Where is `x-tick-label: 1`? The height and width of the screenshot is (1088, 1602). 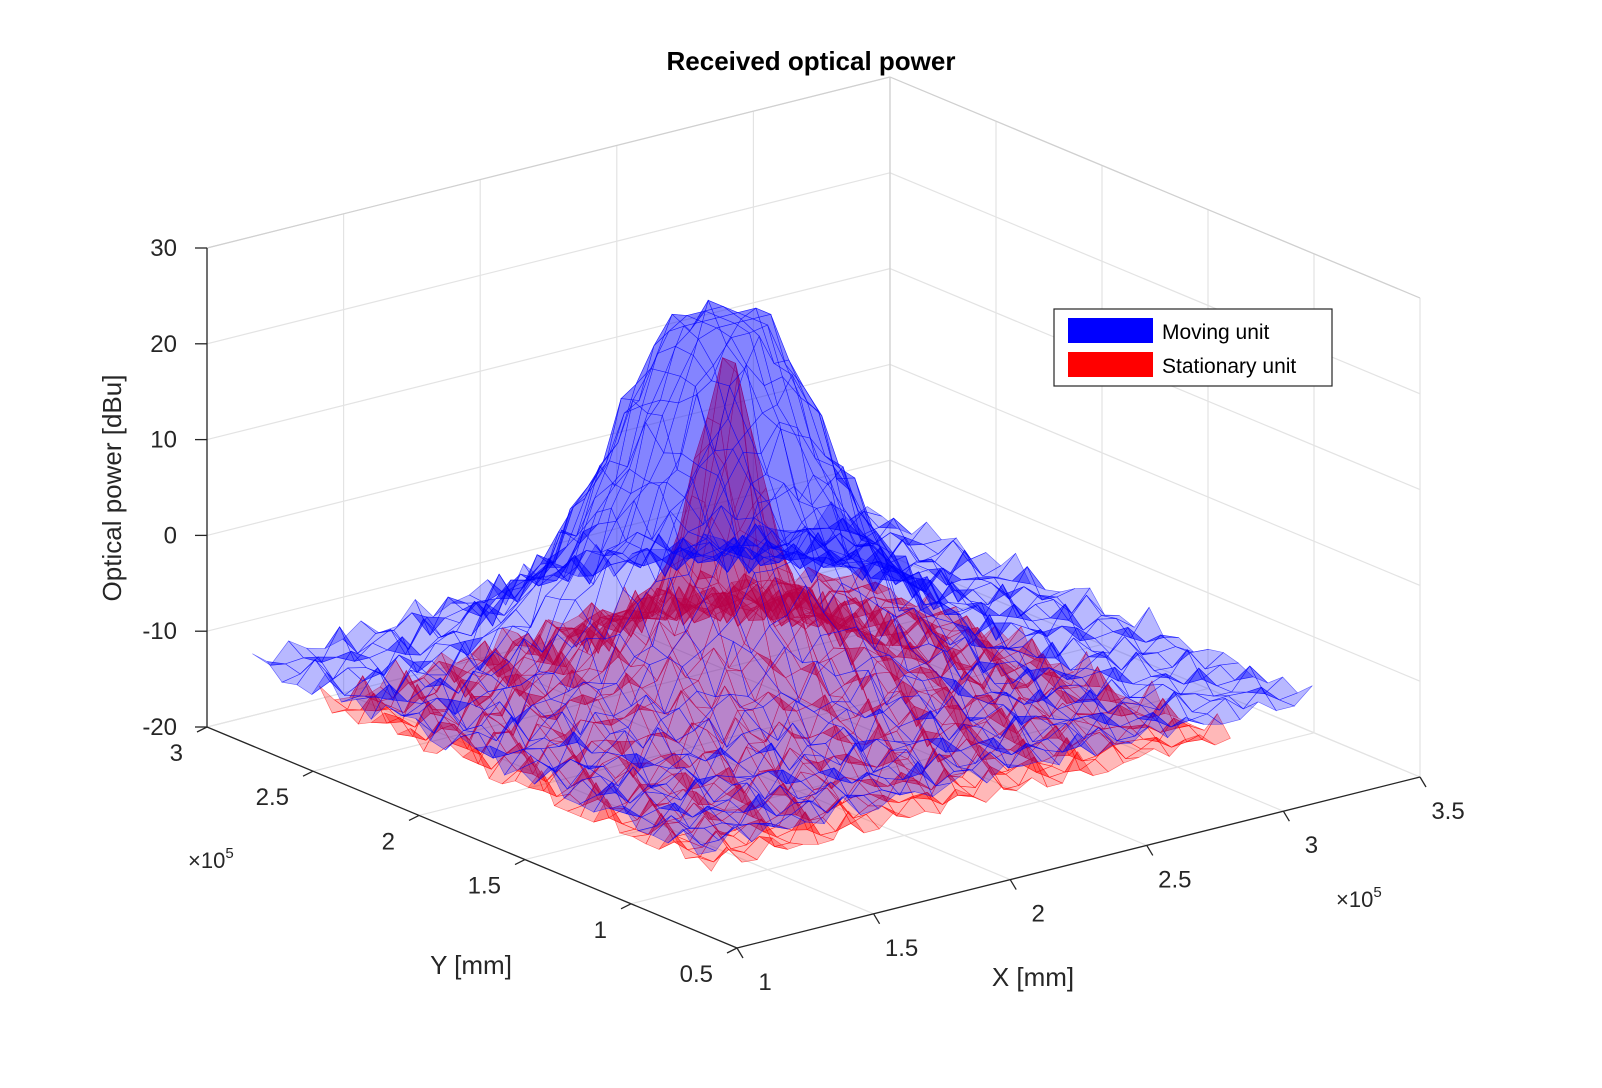
x-tick-label: 1 is located at coordinates (764, 982).